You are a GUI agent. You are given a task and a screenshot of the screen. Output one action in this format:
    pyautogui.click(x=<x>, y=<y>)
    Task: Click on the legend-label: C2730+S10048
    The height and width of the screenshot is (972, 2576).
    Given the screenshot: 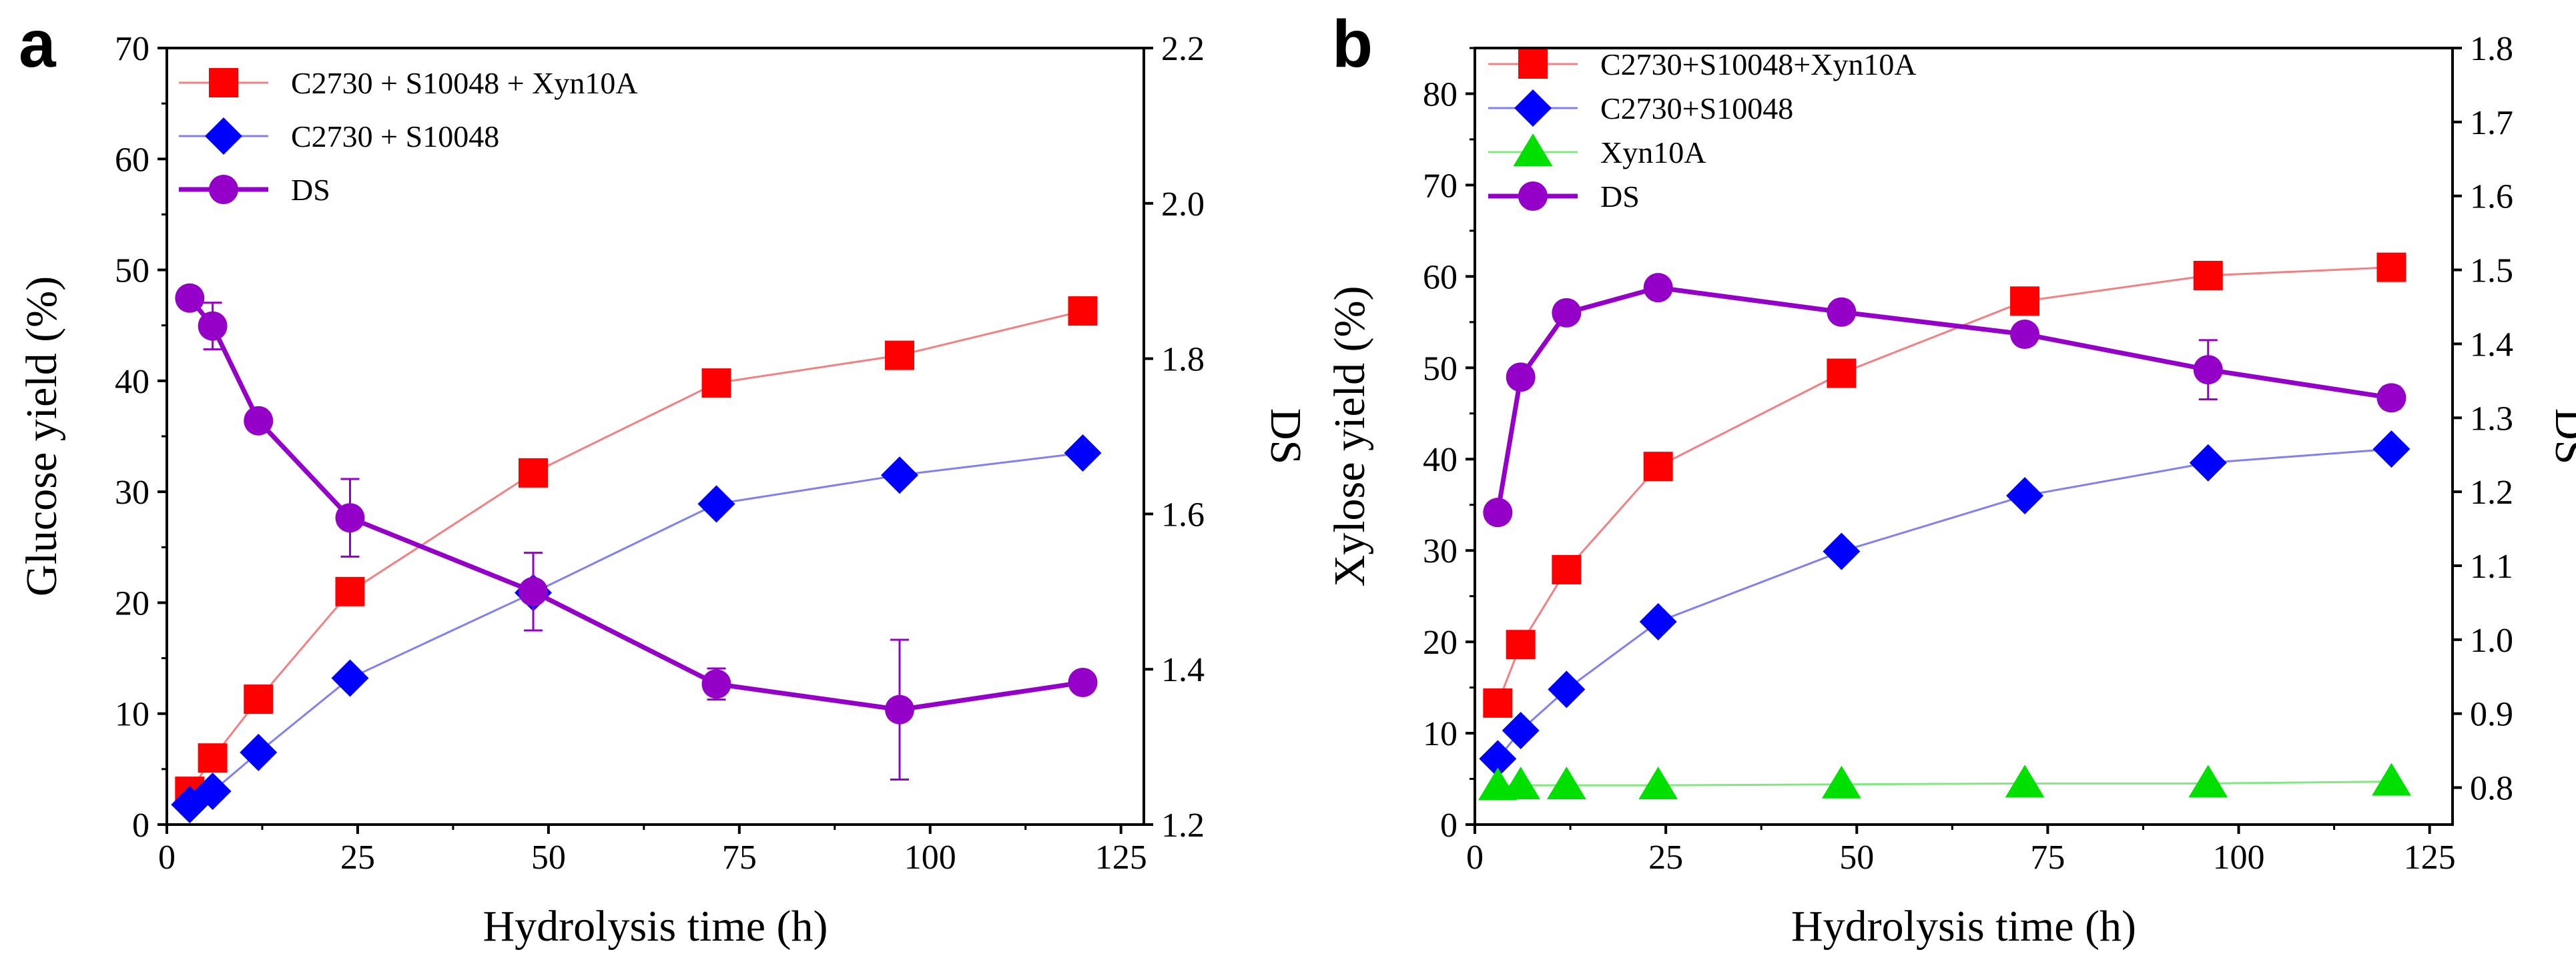 What is the action you would take?
    pyautogui.click(x=1696, y=108)
    